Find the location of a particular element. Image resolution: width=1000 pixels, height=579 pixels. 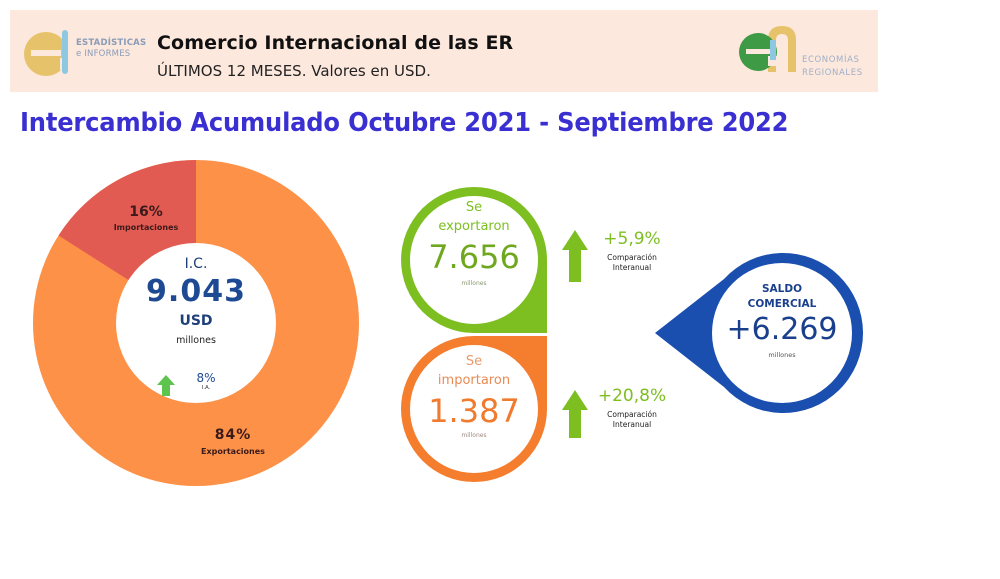

imports-pct: 16% is located at coordinates (146, 212).